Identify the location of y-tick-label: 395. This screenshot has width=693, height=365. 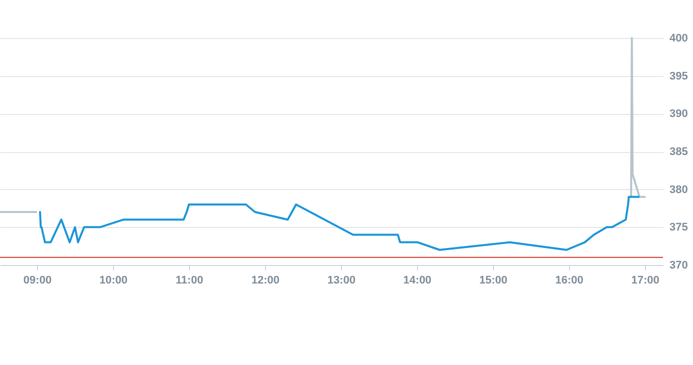
(679, 76).